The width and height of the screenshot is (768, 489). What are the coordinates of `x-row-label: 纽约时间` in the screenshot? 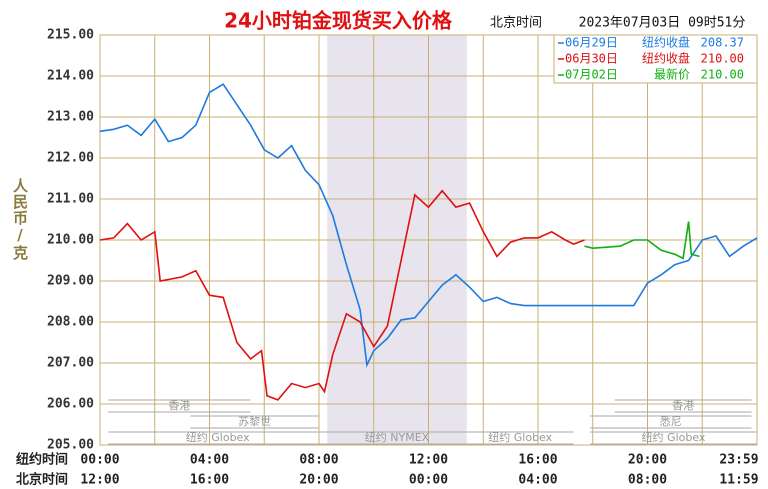 It's located at (42, 460).